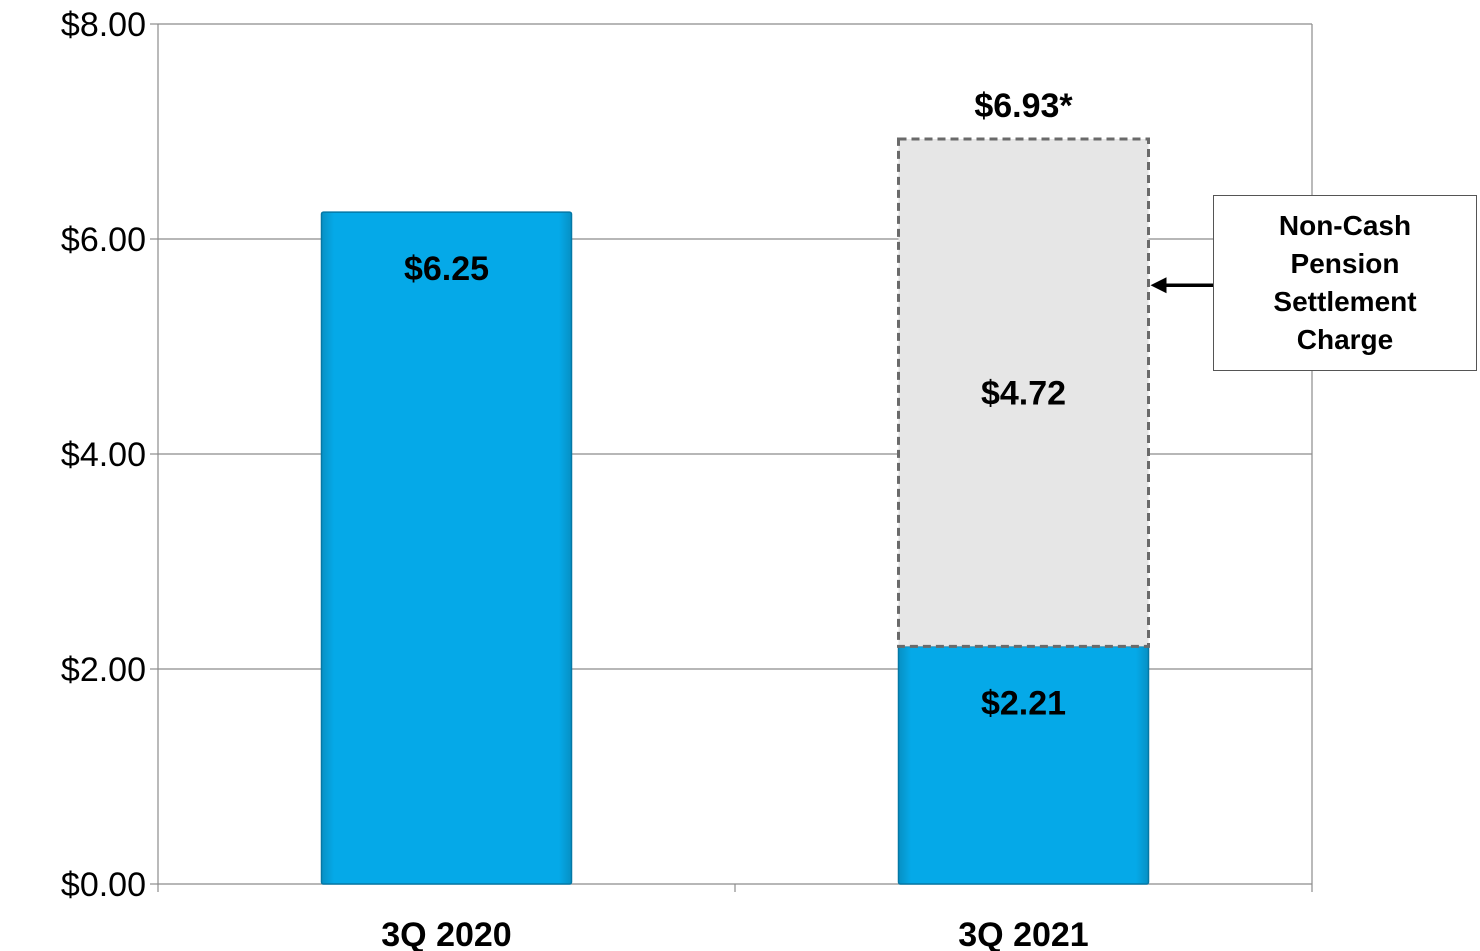 This screenshot has width=1480, height=951. I want to click on pension-charge-callout: Non-Cash Pension Settlement Charge, so click(1345, 283).